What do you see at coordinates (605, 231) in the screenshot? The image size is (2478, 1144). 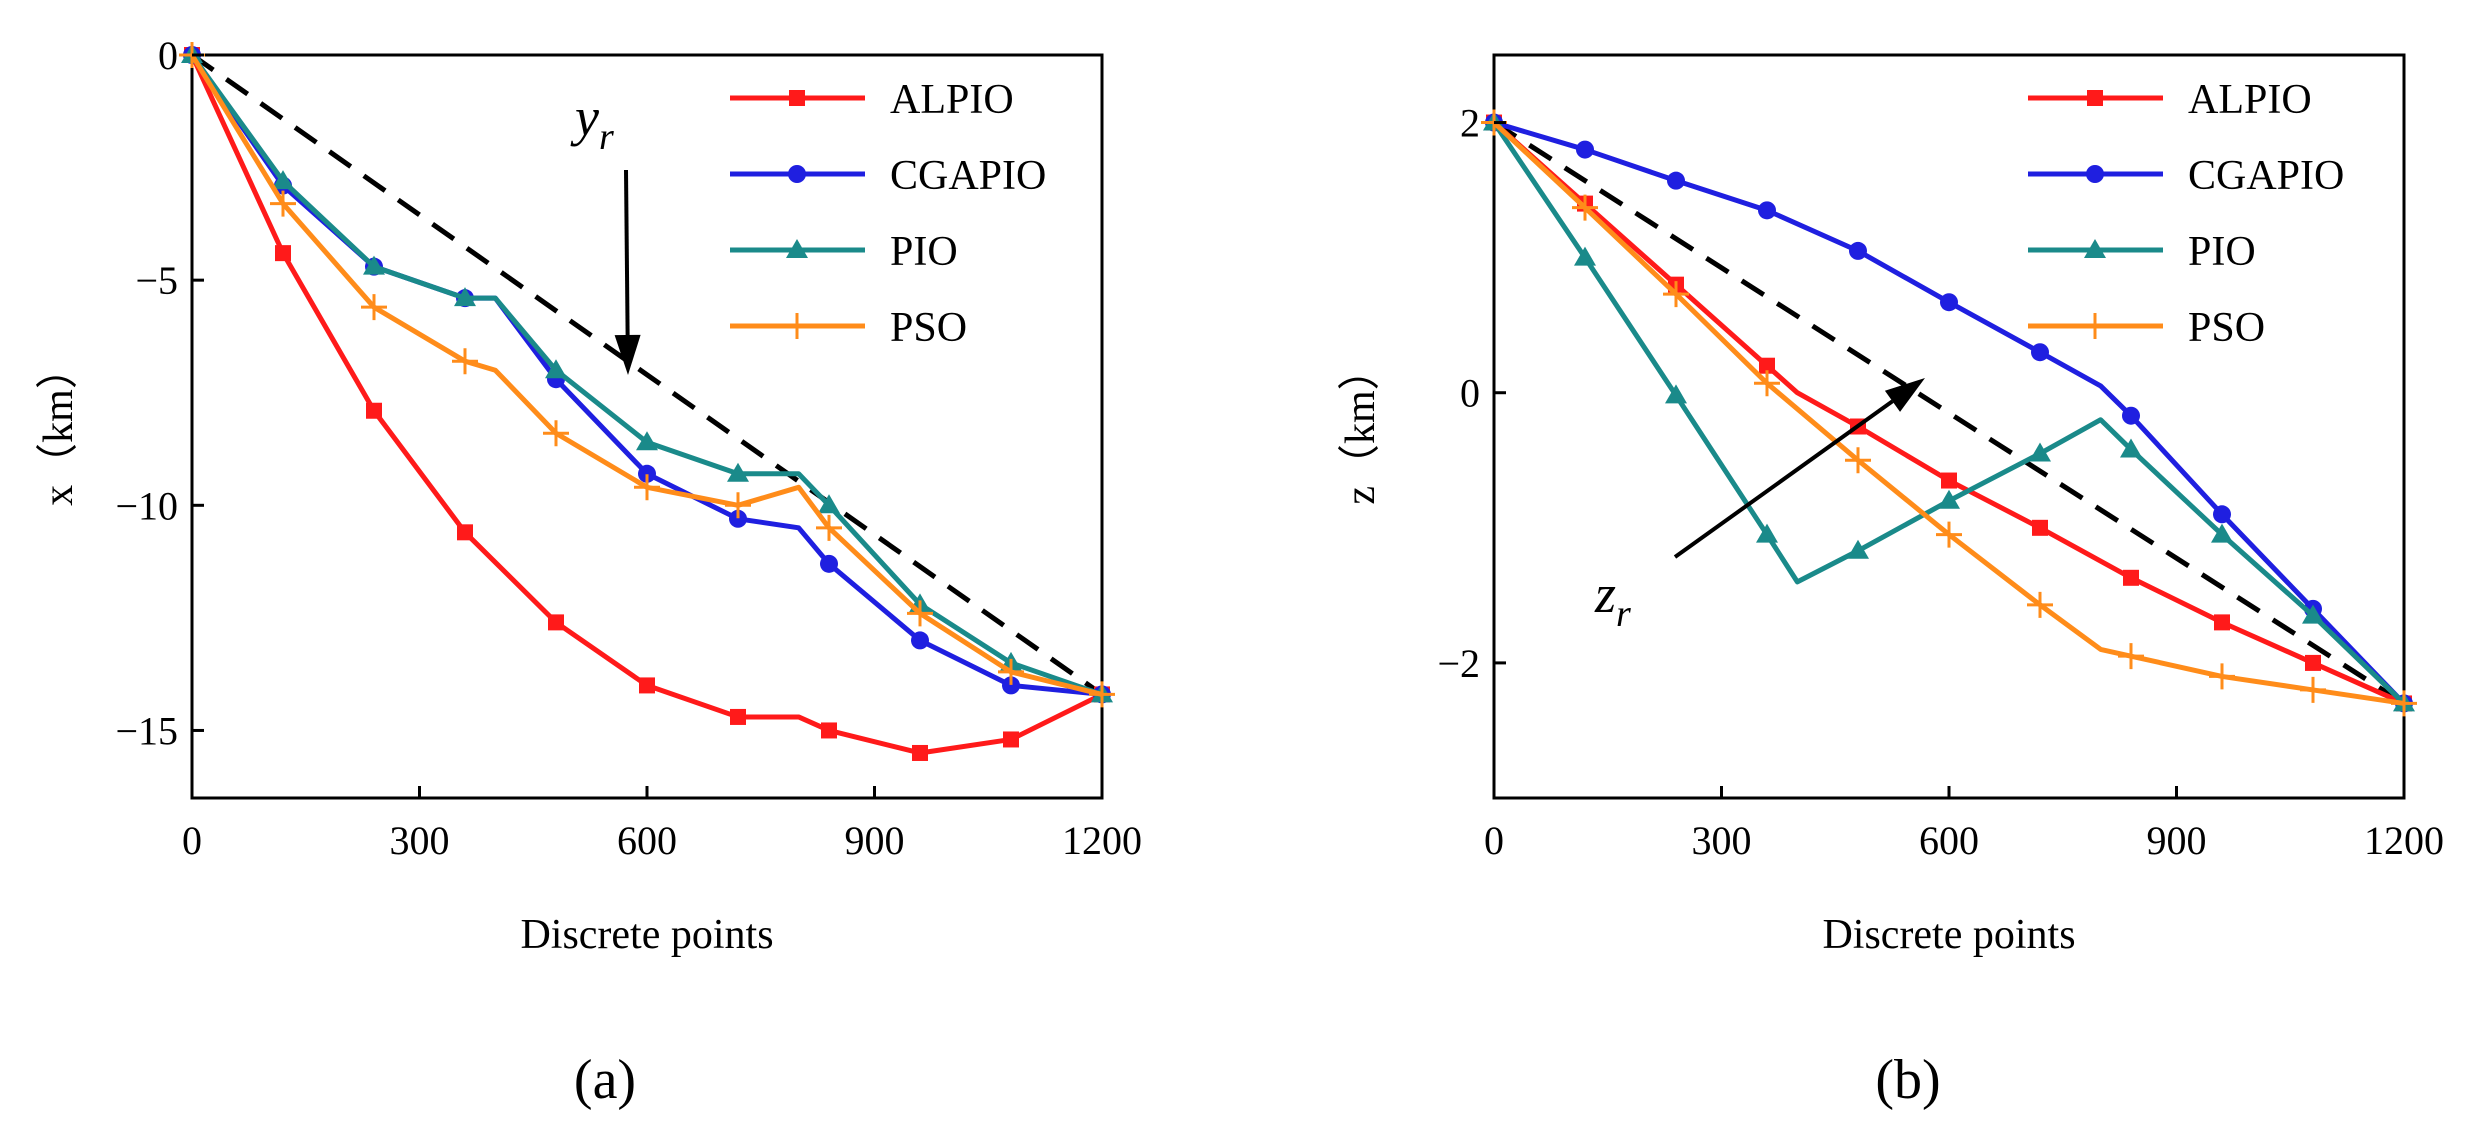 I see `annotation-yr: yr` at bounding box center [605, 231].